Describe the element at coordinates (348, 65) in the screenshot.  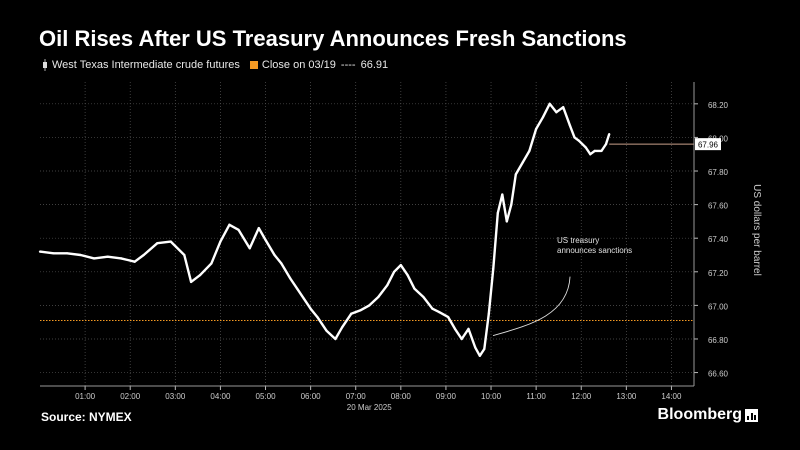
I see `legend-close-dashes: ----` at that location.